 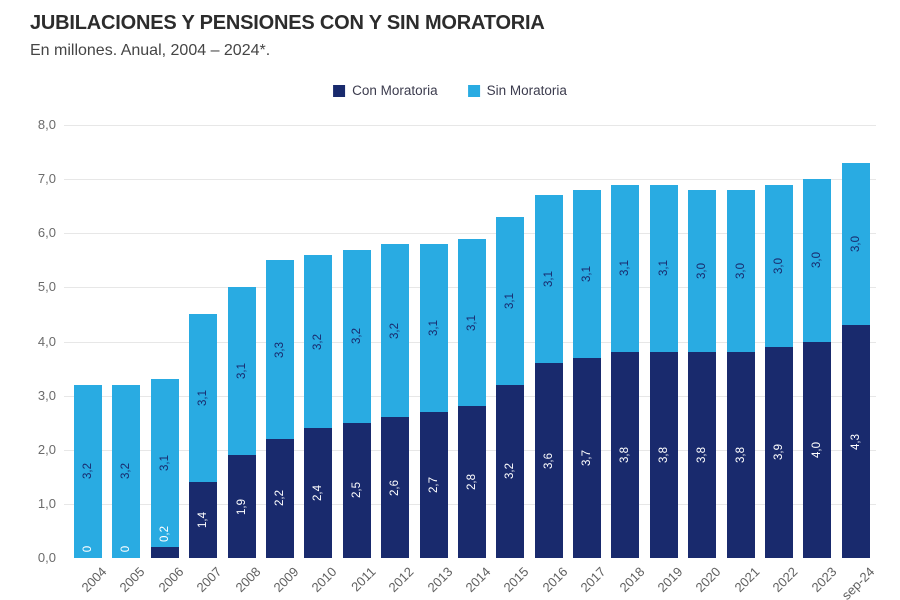 What do you see at coordinates (94, 580) in the screenshot?
I see `x-tick-2004: 2004` at bounding box center [94, 580].